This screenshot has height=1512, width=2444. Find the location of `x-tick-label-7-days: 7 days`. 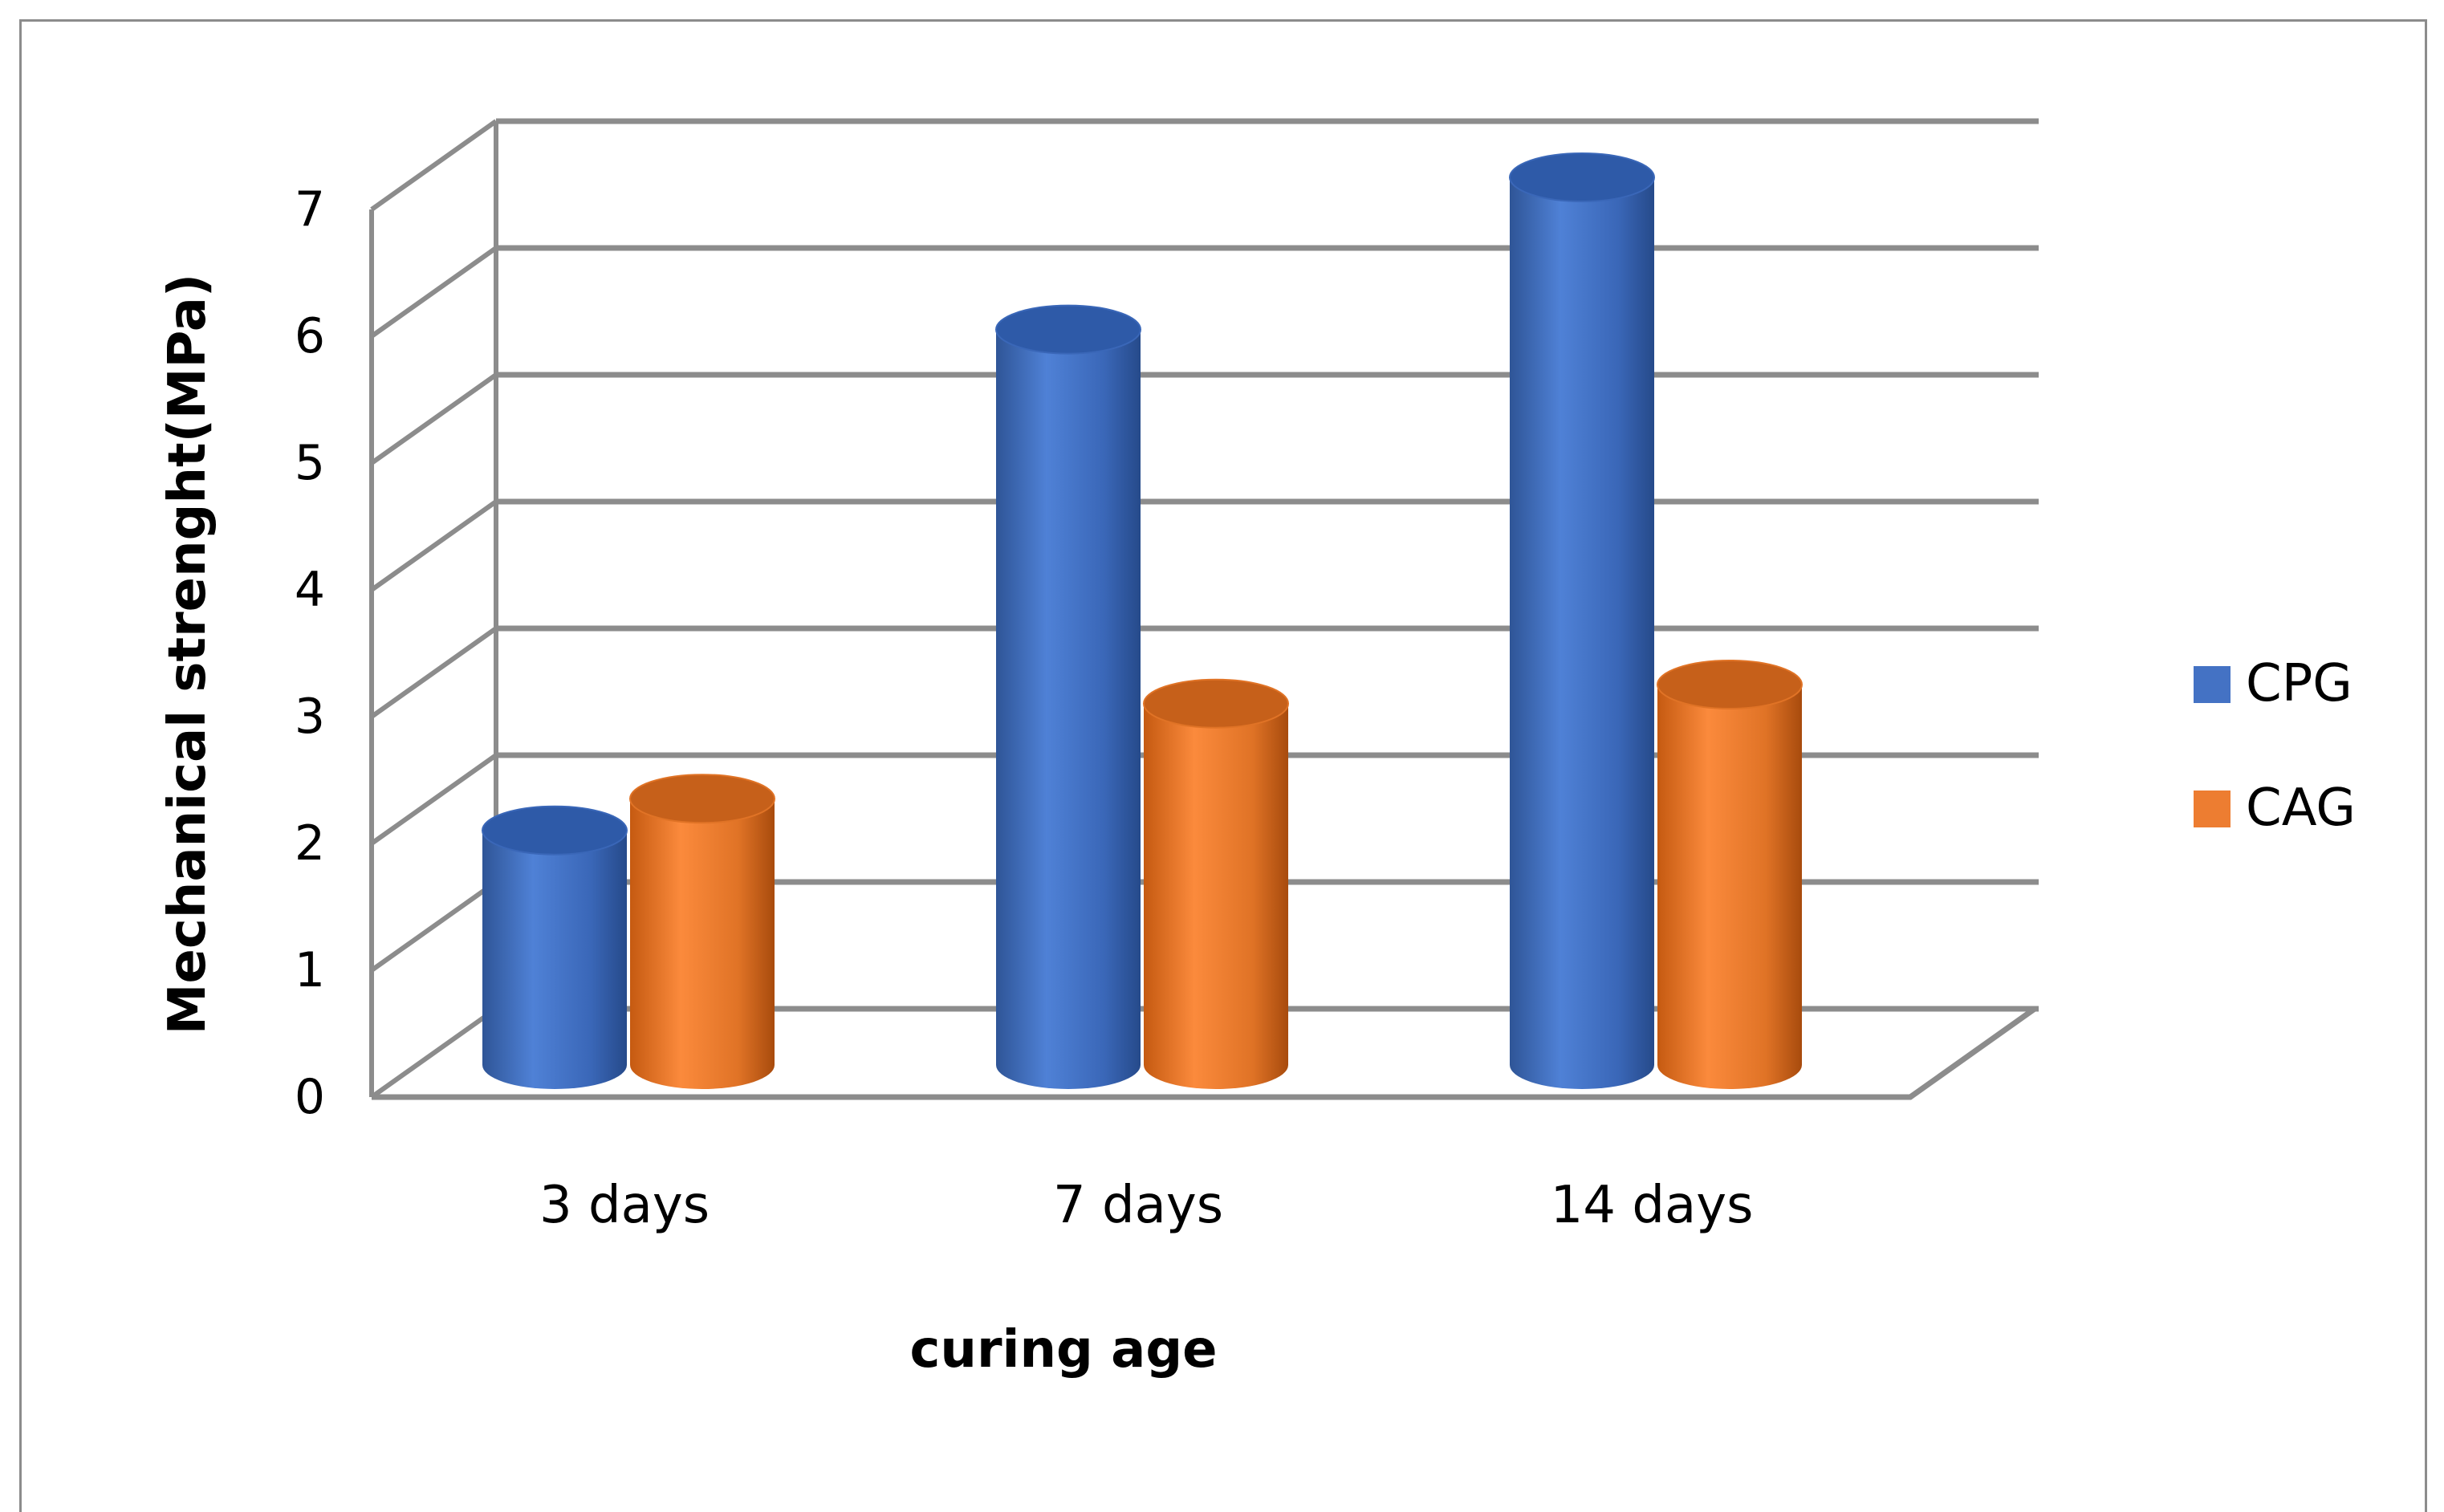

x-tick-label-7-days: 7 days is located at coordinates (1138, 1205).